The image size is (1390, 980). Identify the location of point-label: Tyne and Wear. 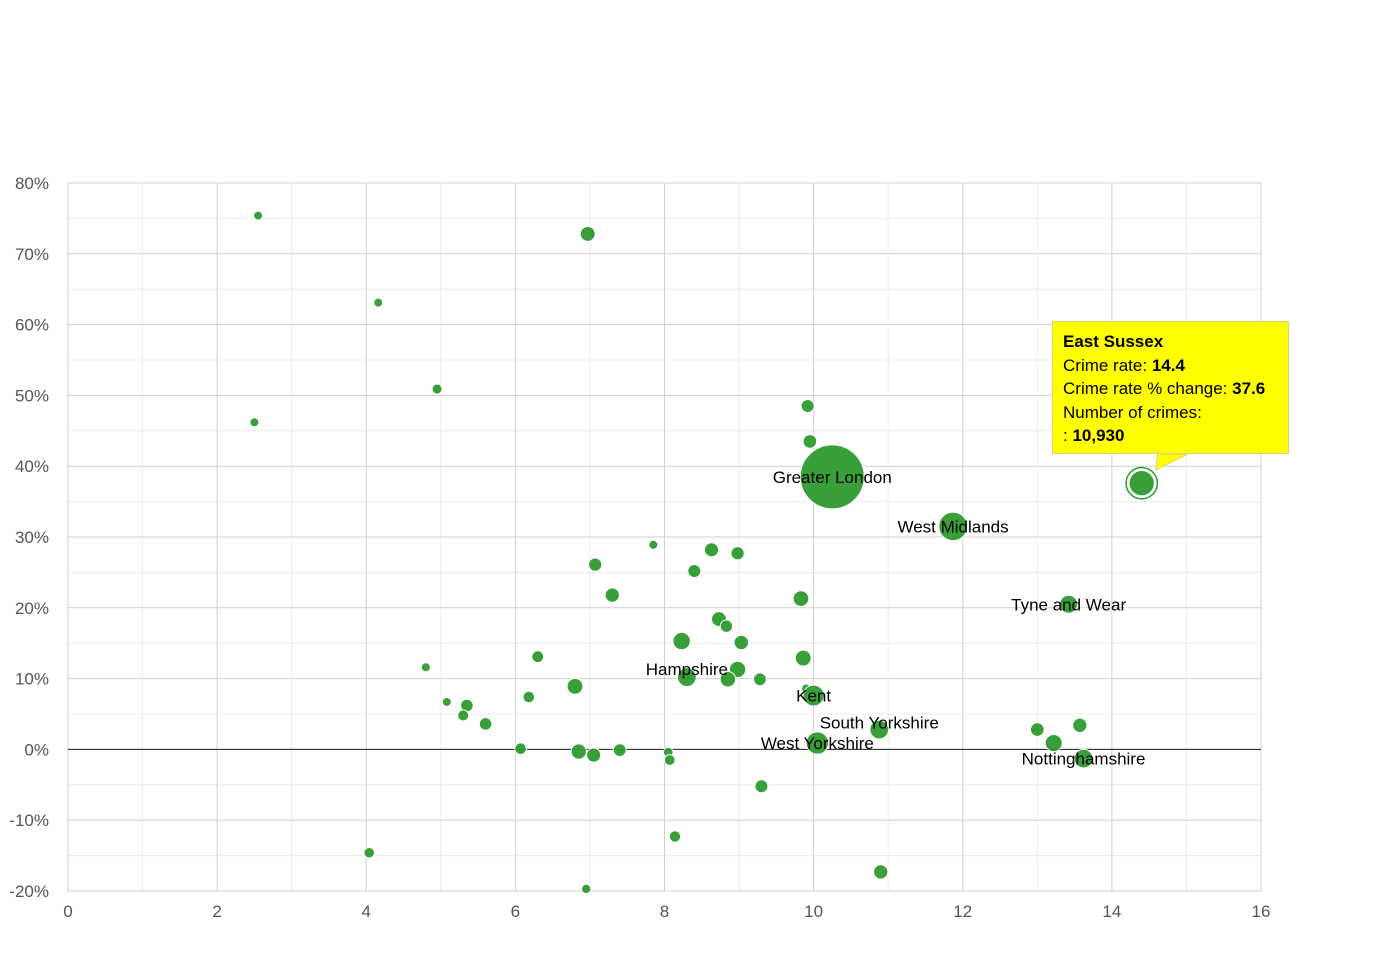
(1068, 604).